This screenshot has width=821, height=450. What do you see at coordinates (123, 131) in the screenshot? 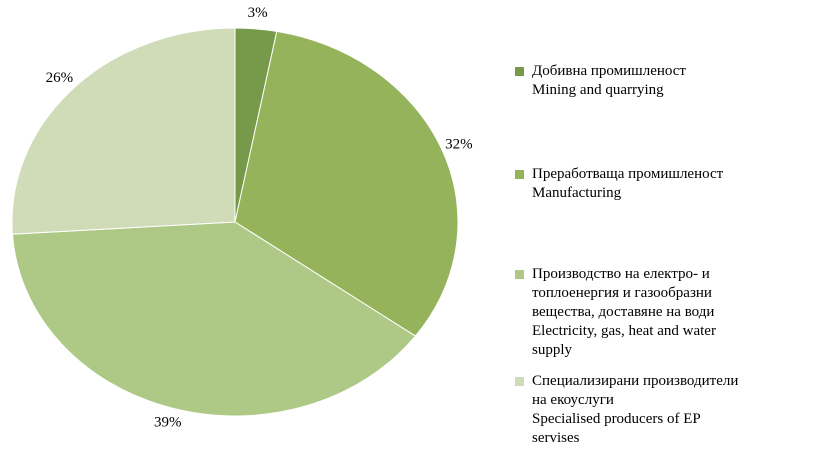
I see `pie-slice` at bounding box center [123, 131].